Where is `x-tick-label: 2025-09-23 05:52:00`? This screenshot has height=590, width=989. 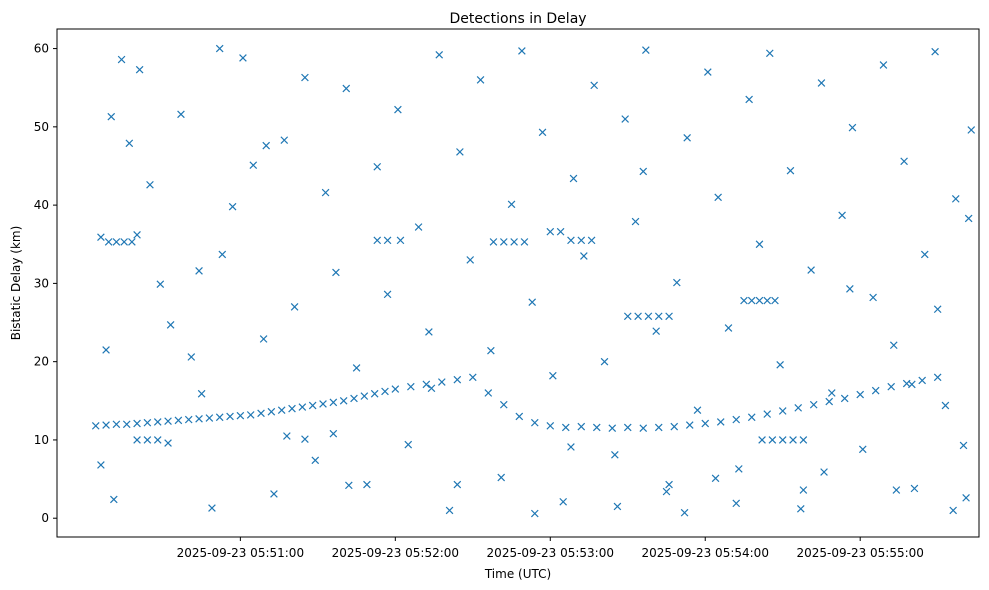 x-tick-label: 2025-09-23 05:52:00 is located at coordinates (395, 553).